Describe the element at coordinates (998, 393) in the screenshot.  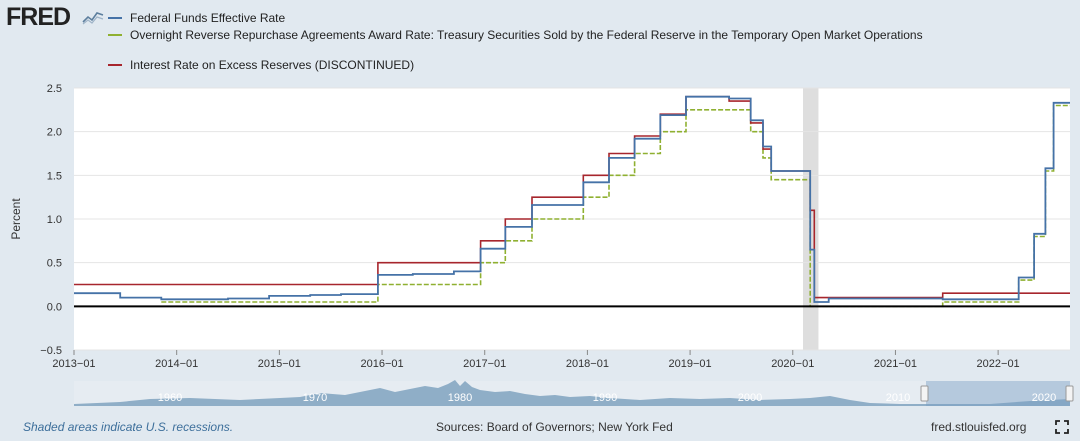
I see `range-slider-selection` at that location.